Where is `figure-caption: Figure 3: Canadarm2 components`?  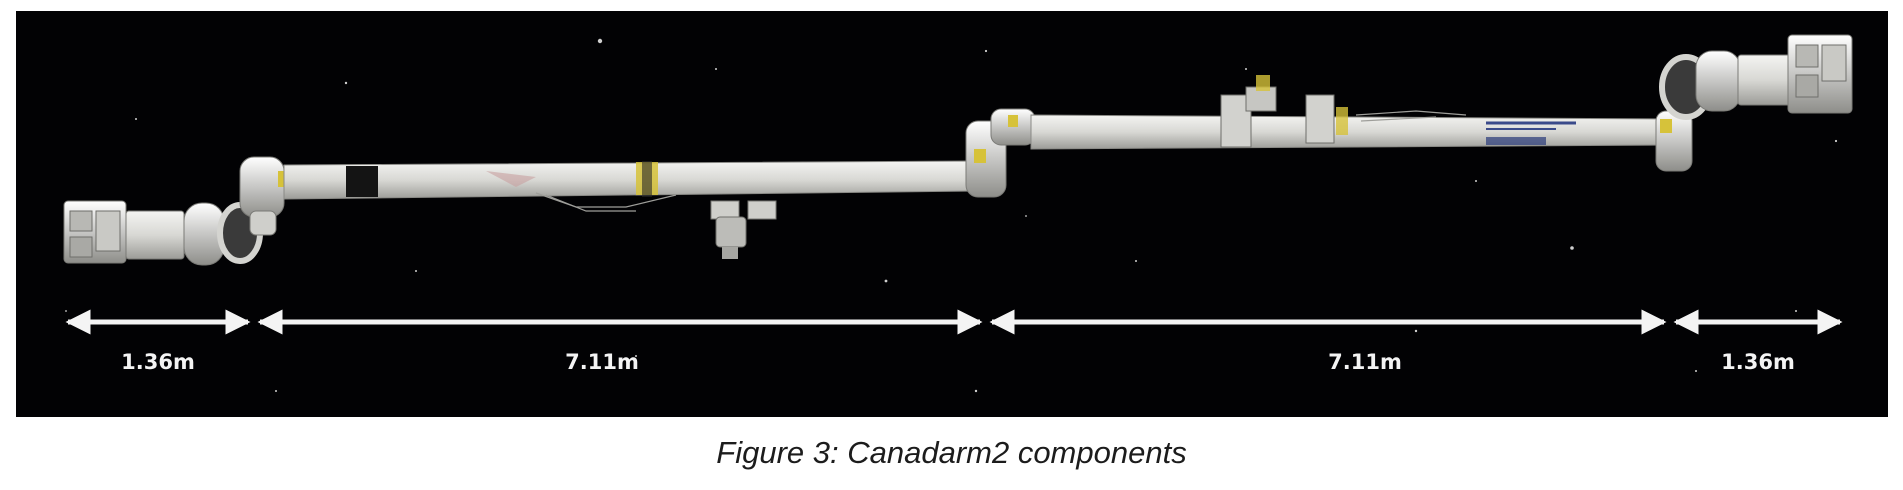 figure-caption: Figure 3: Canadarm2 components is located at coordinates (951, 452).